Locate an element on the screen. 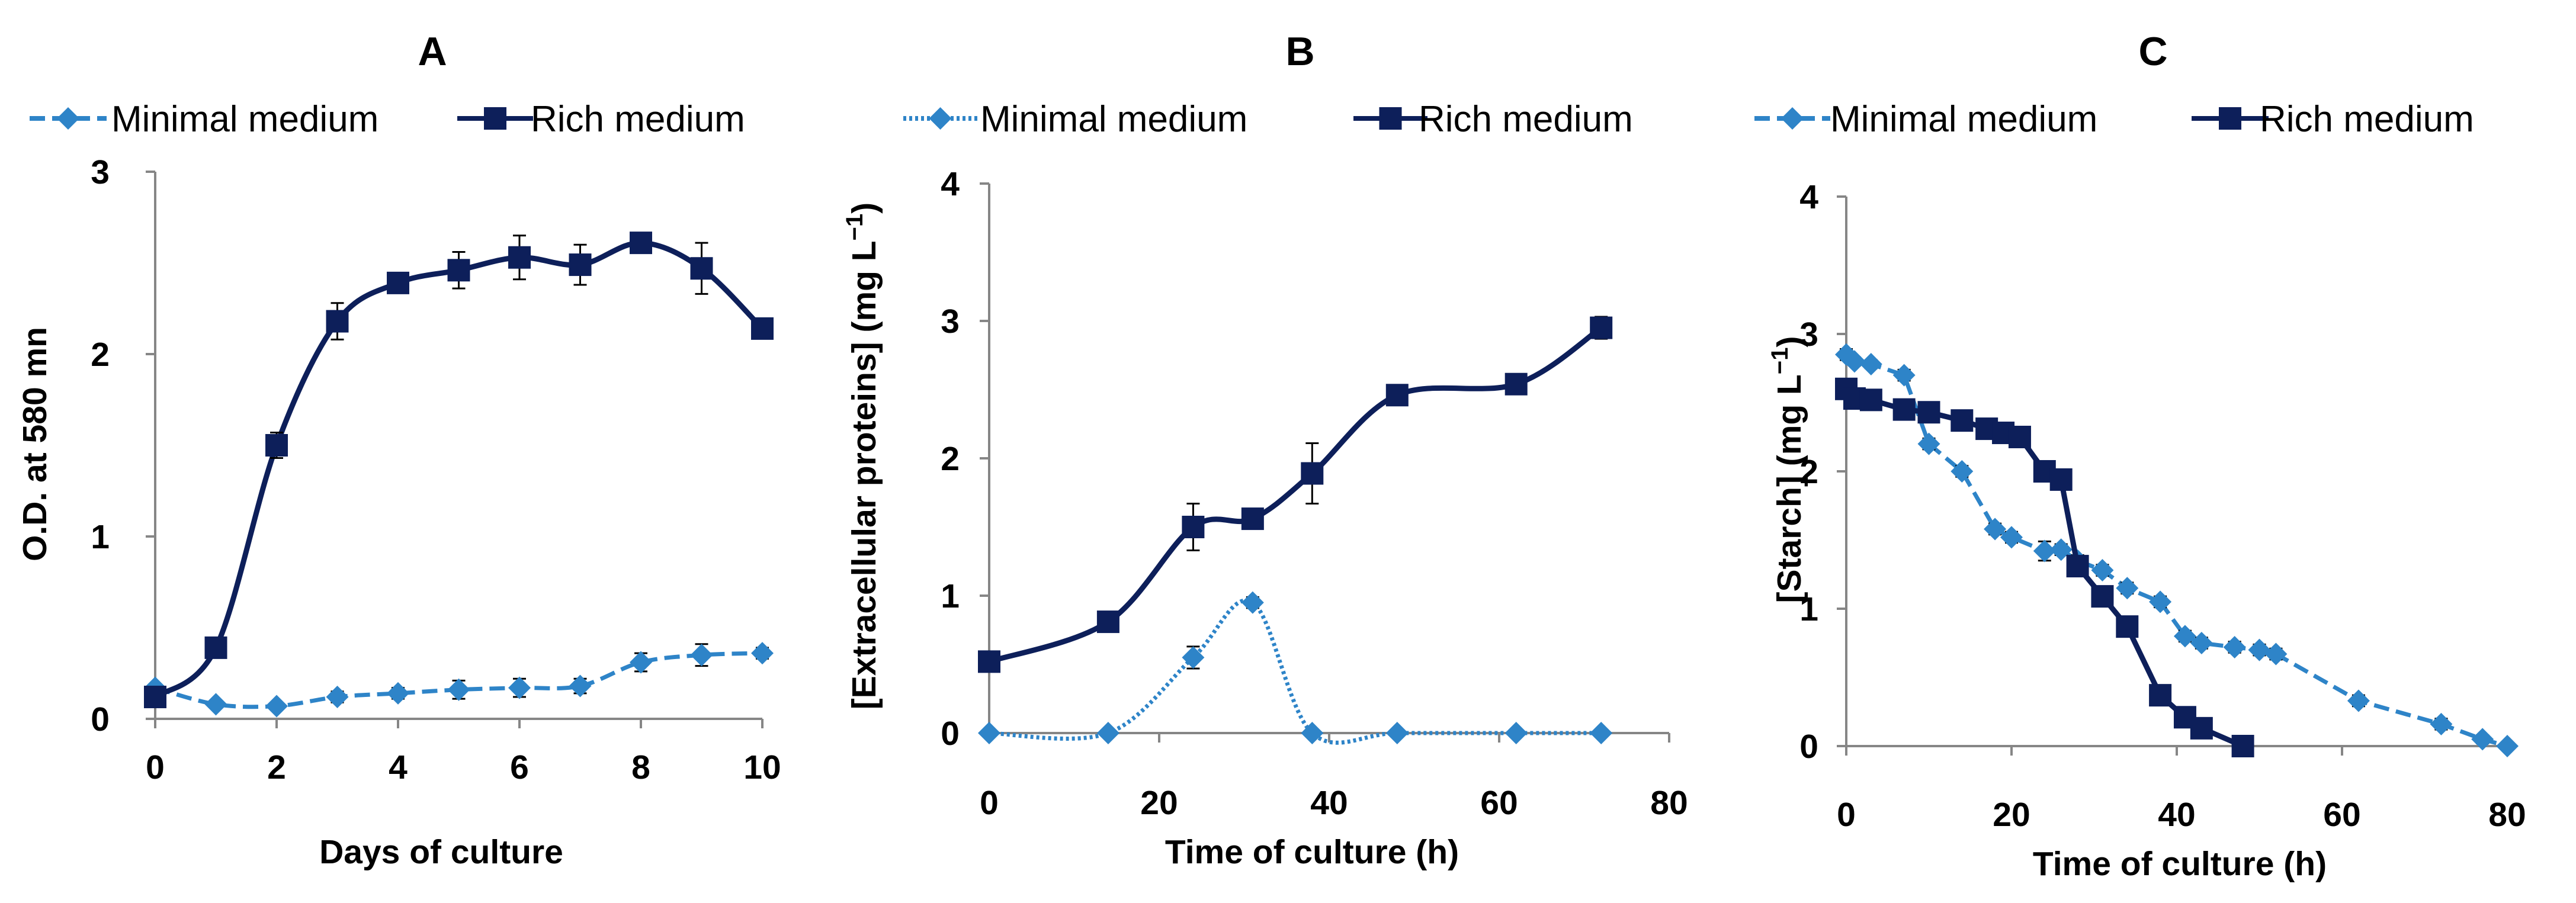 This screenshot has width=2576, height=903. x-tick-label: 40 is located at coordinates (1329, 803).